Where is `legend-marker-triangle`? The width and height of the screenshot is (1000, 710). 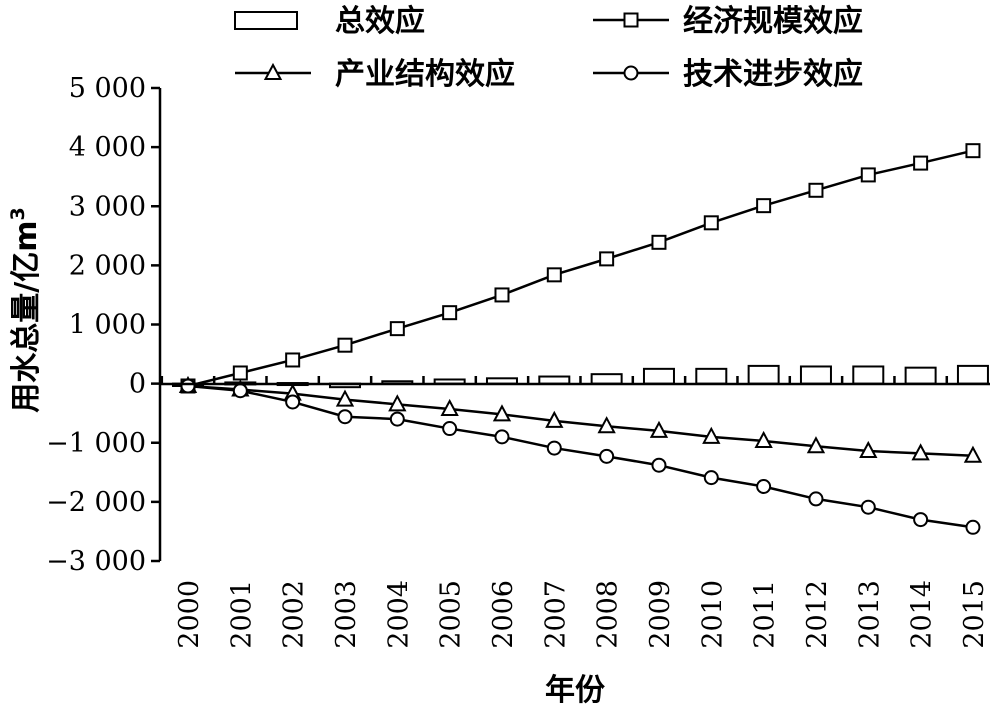 legend-marker-triangle is located at coordinates (273, 71).